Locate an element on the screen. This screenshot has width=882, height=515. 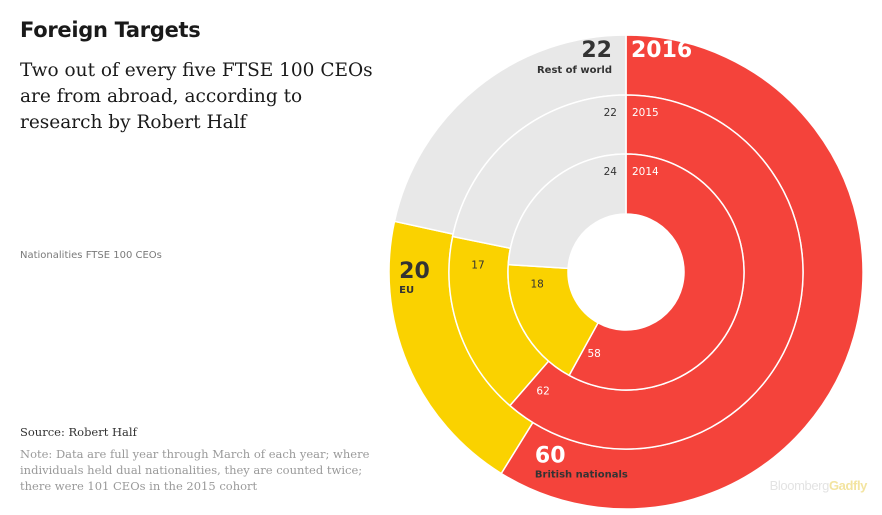
ring-2014-rest-slice is located at coordinates (567, 211).